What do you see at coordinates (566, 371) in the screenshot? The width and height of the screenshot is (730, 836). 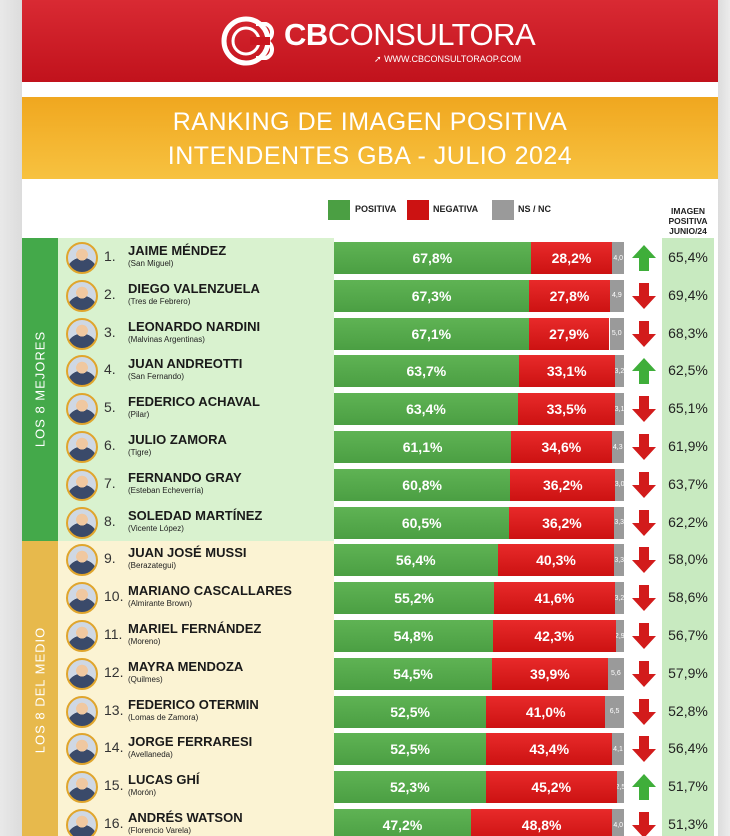 I see `negative-bar-segment: 33,1%` at bounding box center [566, 371].